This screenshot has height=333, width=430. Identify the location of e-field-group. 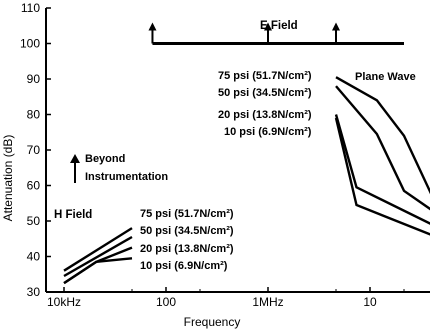
(276, 33).